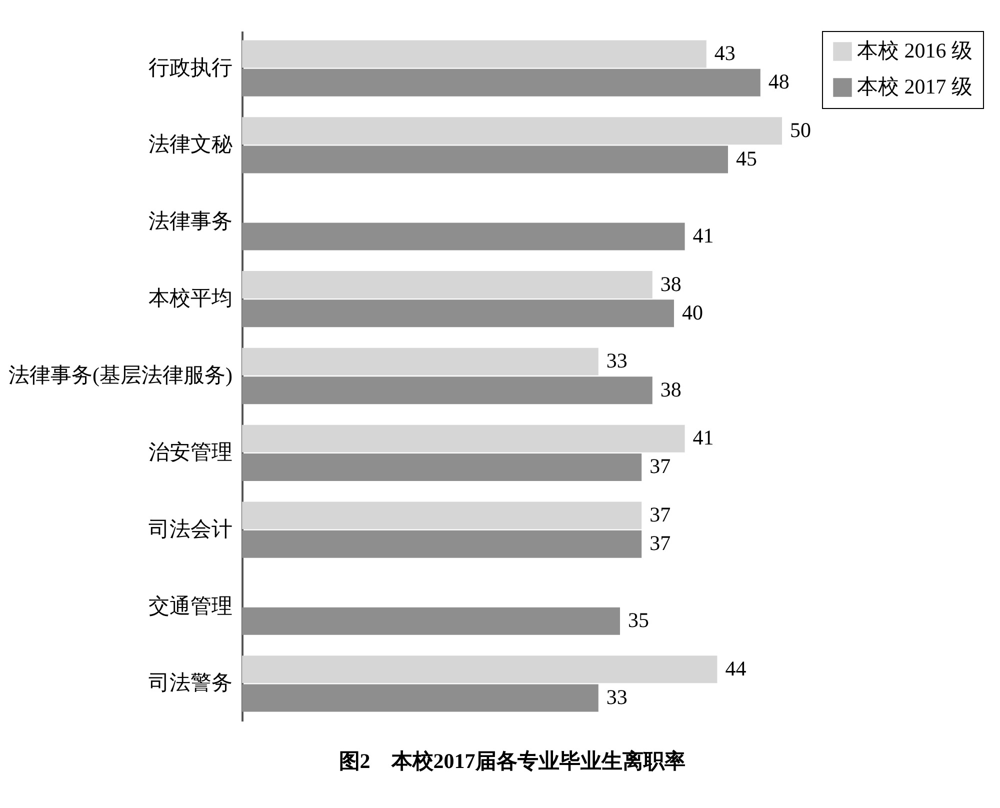  I want to click on y-tick-label: 行政执行, so click(190, 67).